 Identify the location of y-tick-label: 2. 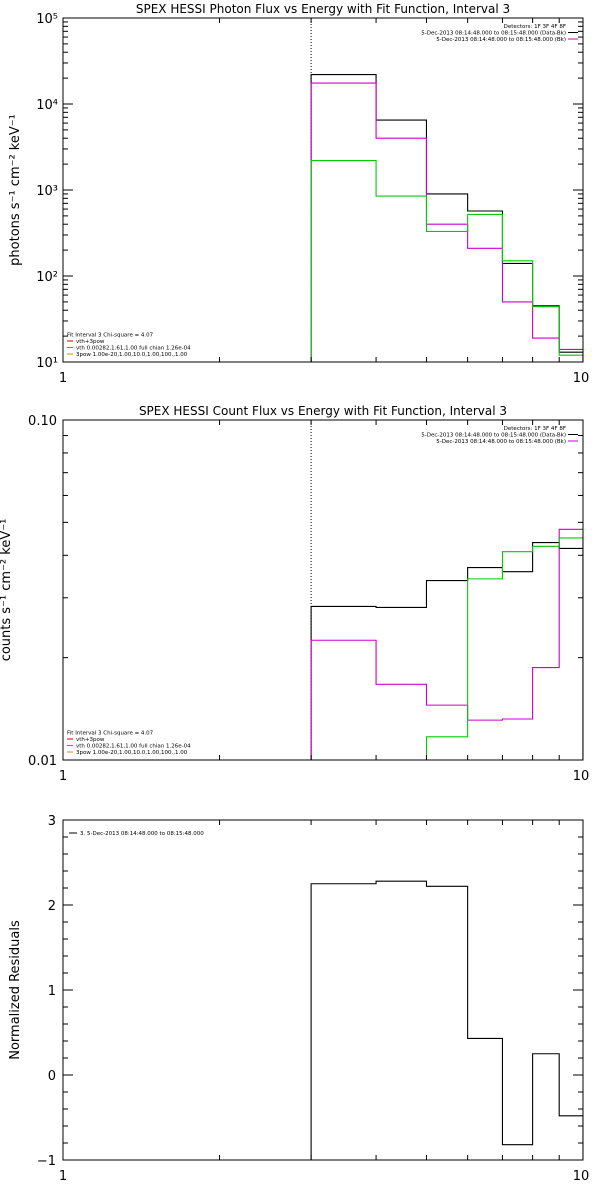
(52, 906).